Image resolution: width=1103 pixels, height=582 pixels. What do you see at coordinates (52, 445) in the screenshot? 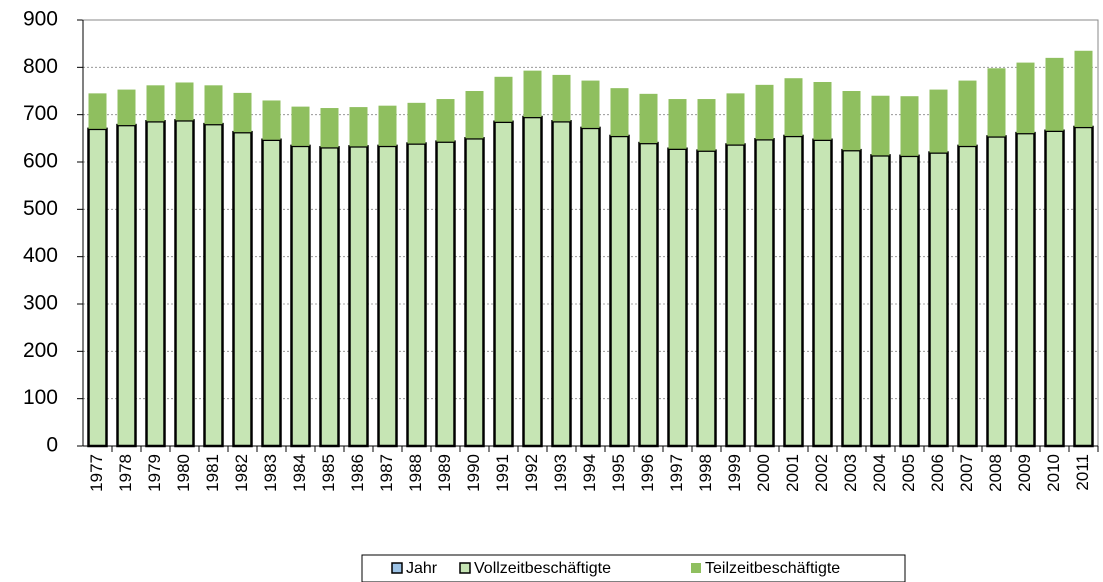
I see `y-tick-label: 0` at bounding box center [52, 445].